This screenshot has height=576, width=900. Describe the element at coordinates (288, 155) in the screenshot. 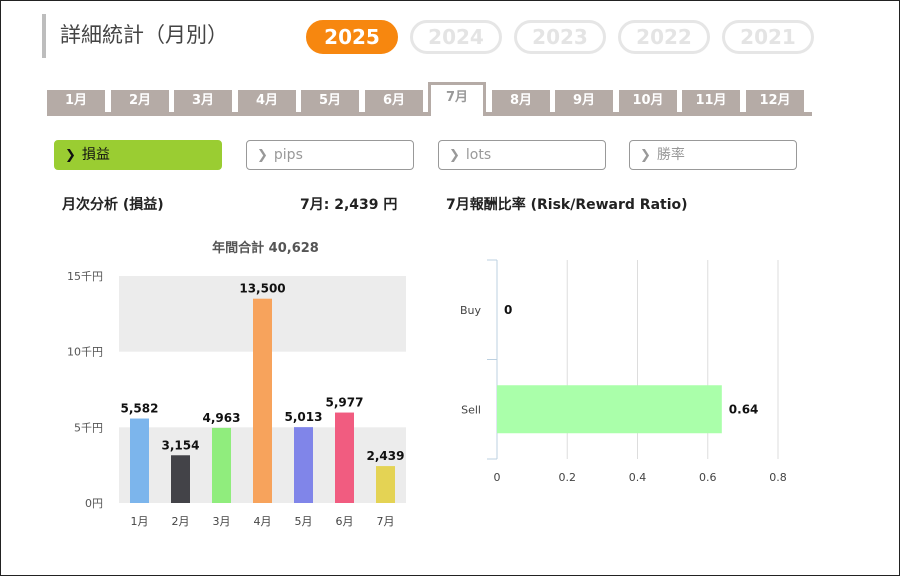

I see `filter-label: pips` at that location.